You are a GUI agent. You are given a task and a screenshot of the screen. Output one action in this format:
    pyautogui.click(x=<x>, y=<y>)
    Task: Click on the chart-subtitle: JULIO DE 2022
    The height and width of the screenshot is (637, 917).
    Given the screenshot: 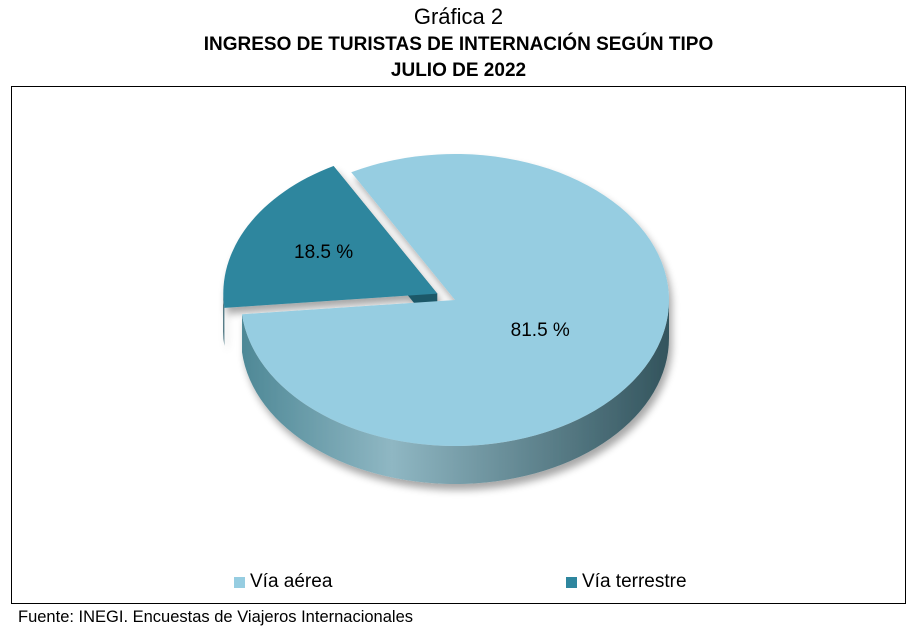 What is the action you would take?
    pyautogui.click(x=458, y=70)
    